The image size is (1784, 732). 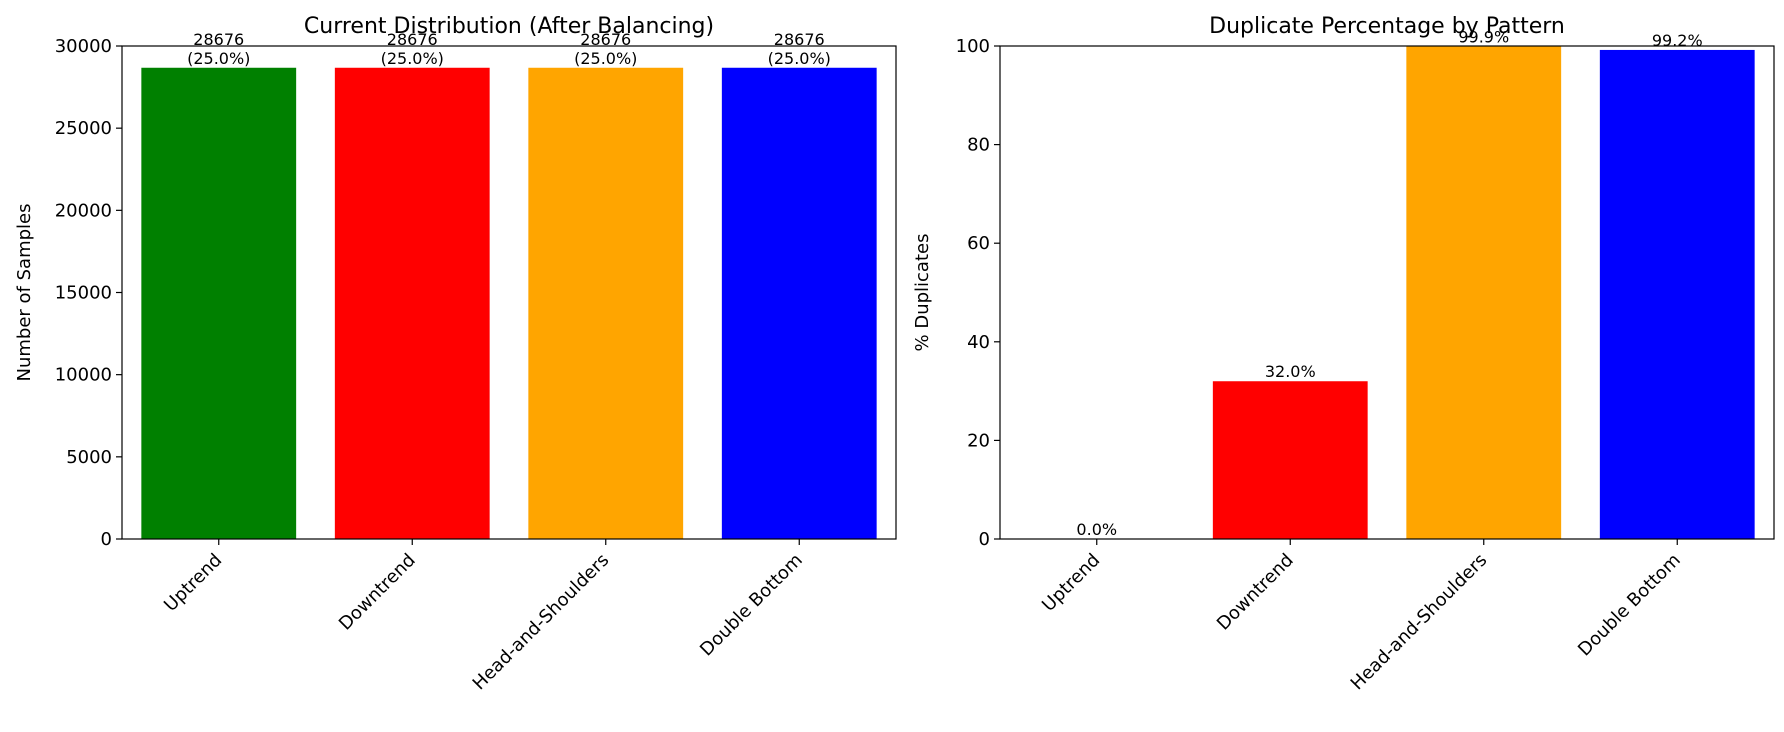 I want to click on data-label: 0.0%, so click(x=1096, y=529).